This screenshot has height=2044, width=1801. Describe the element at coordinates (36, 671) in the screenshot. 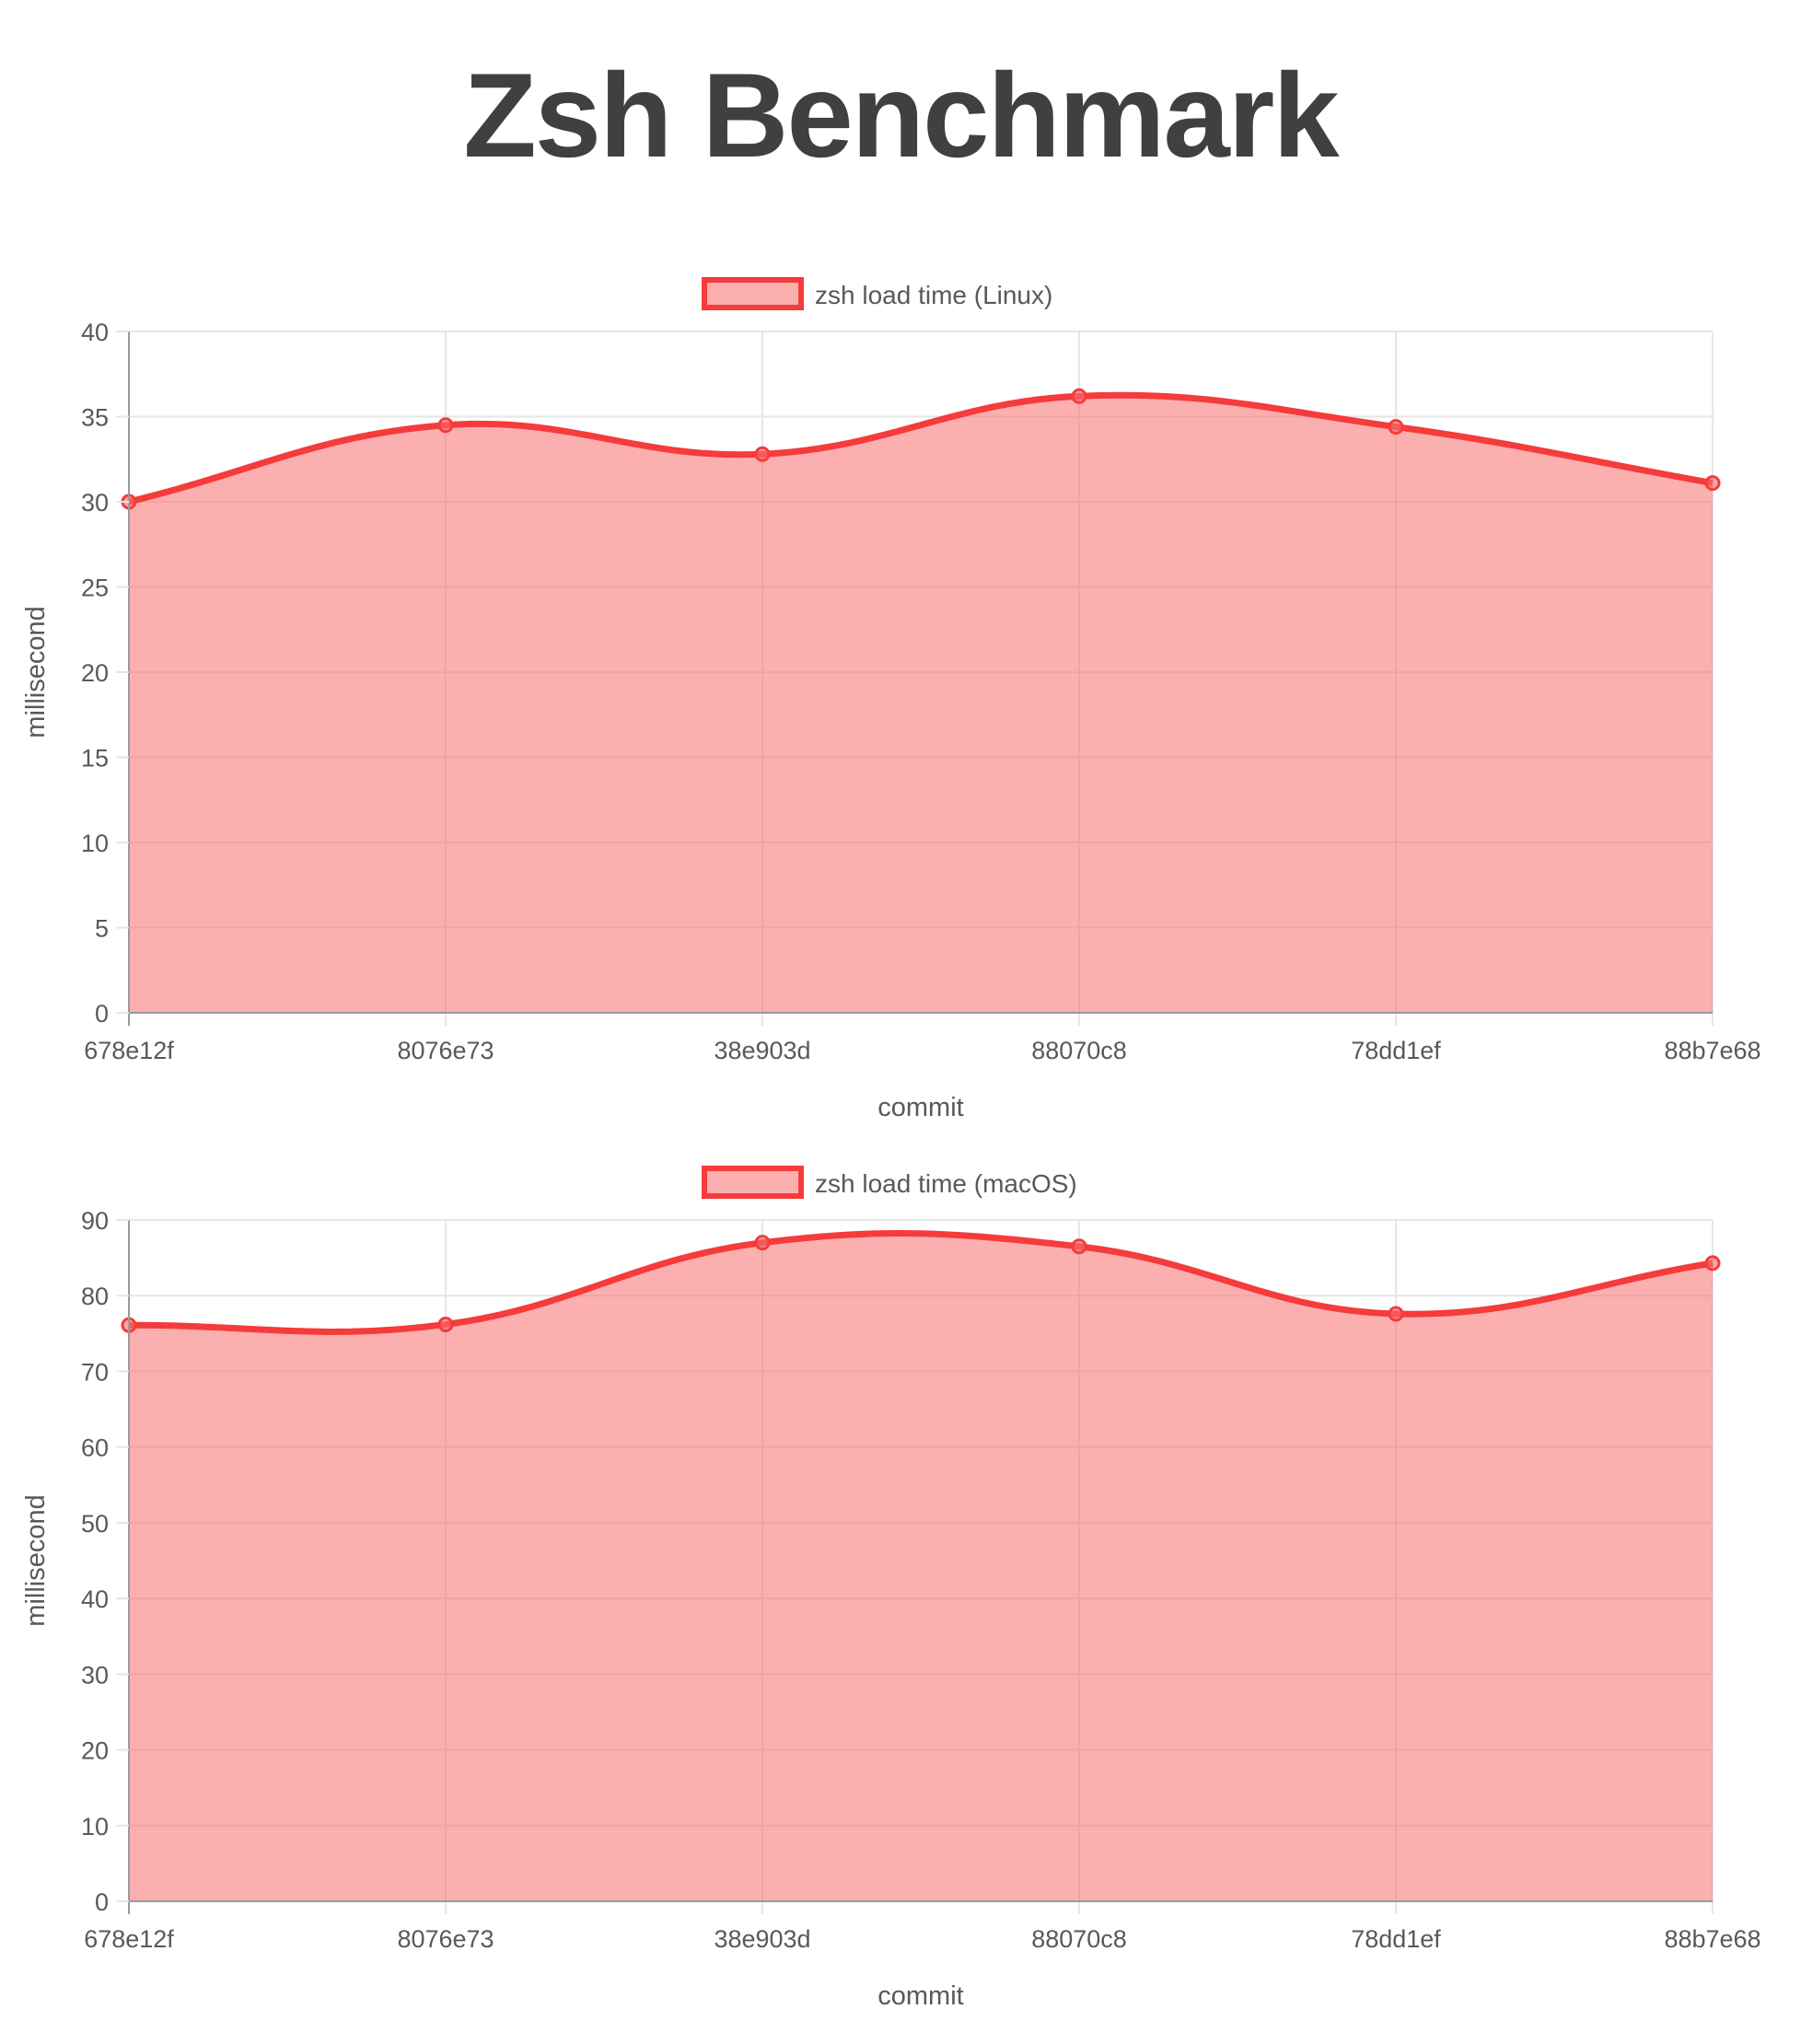

I see `chart-0-y-axis-title: millisecond` at that location.